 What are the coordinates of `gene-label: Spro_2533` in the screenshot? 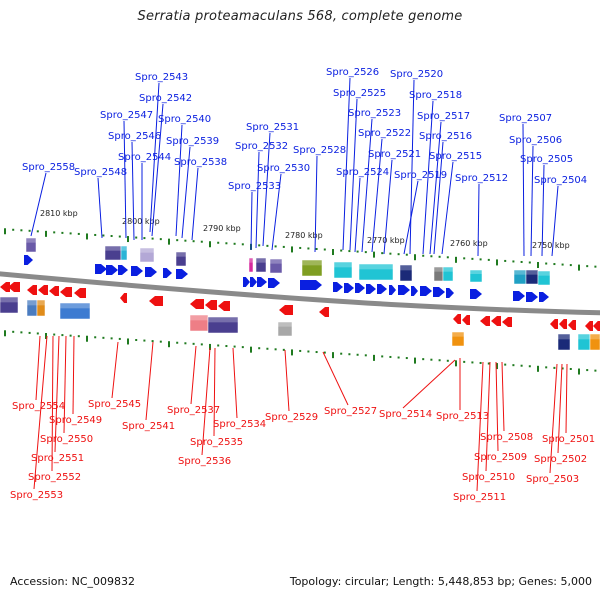 It's located at (254, 186).